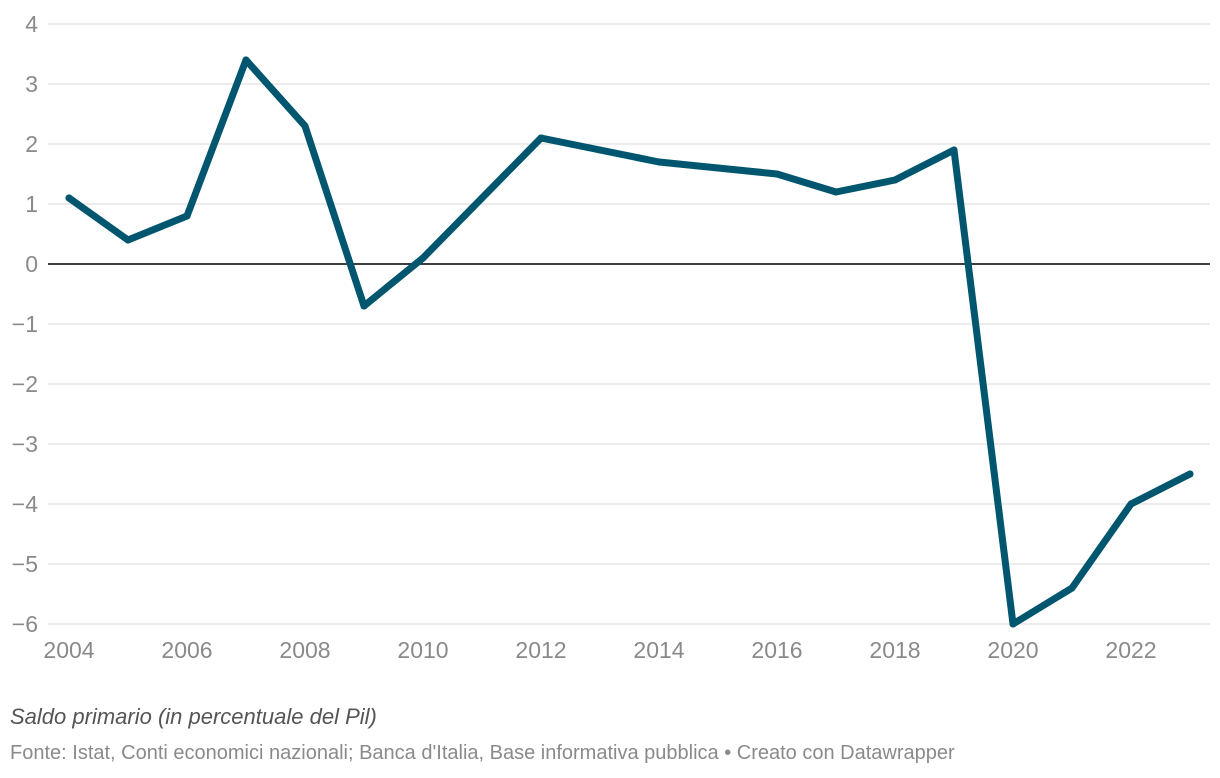 The image size is (1220, 778). Describe the element at coordinates (31, 144) in the screenshot. I see `y-tick-label: 2` at that location.